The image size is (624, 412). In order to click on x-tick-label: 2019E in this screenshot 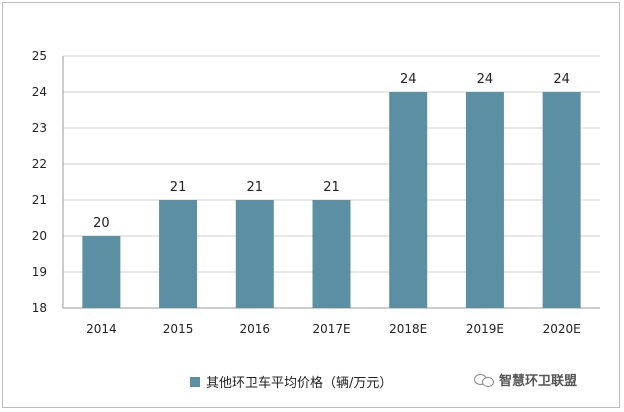, I will do `click(485, 329)`.